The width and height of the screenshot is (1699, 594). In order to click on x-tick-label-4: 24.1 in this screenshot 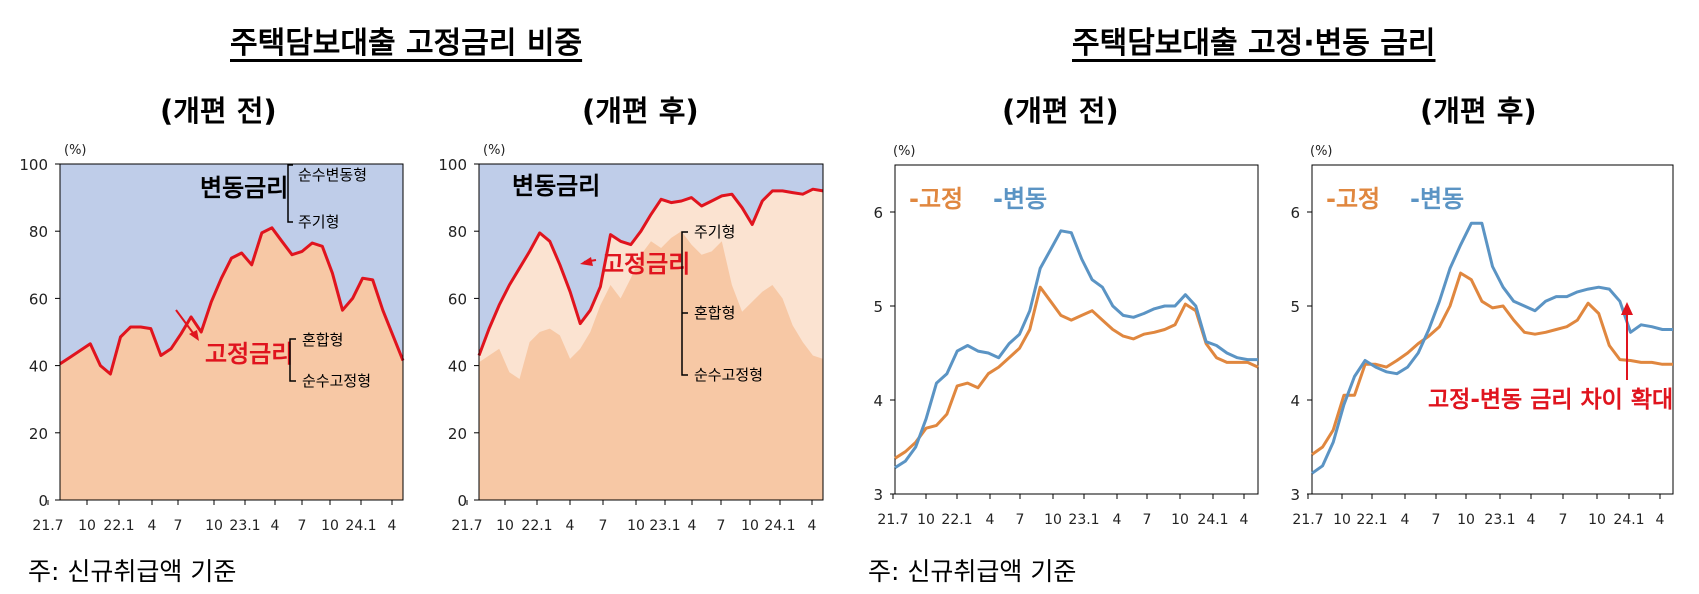, I will do `click(1628, 520)`.